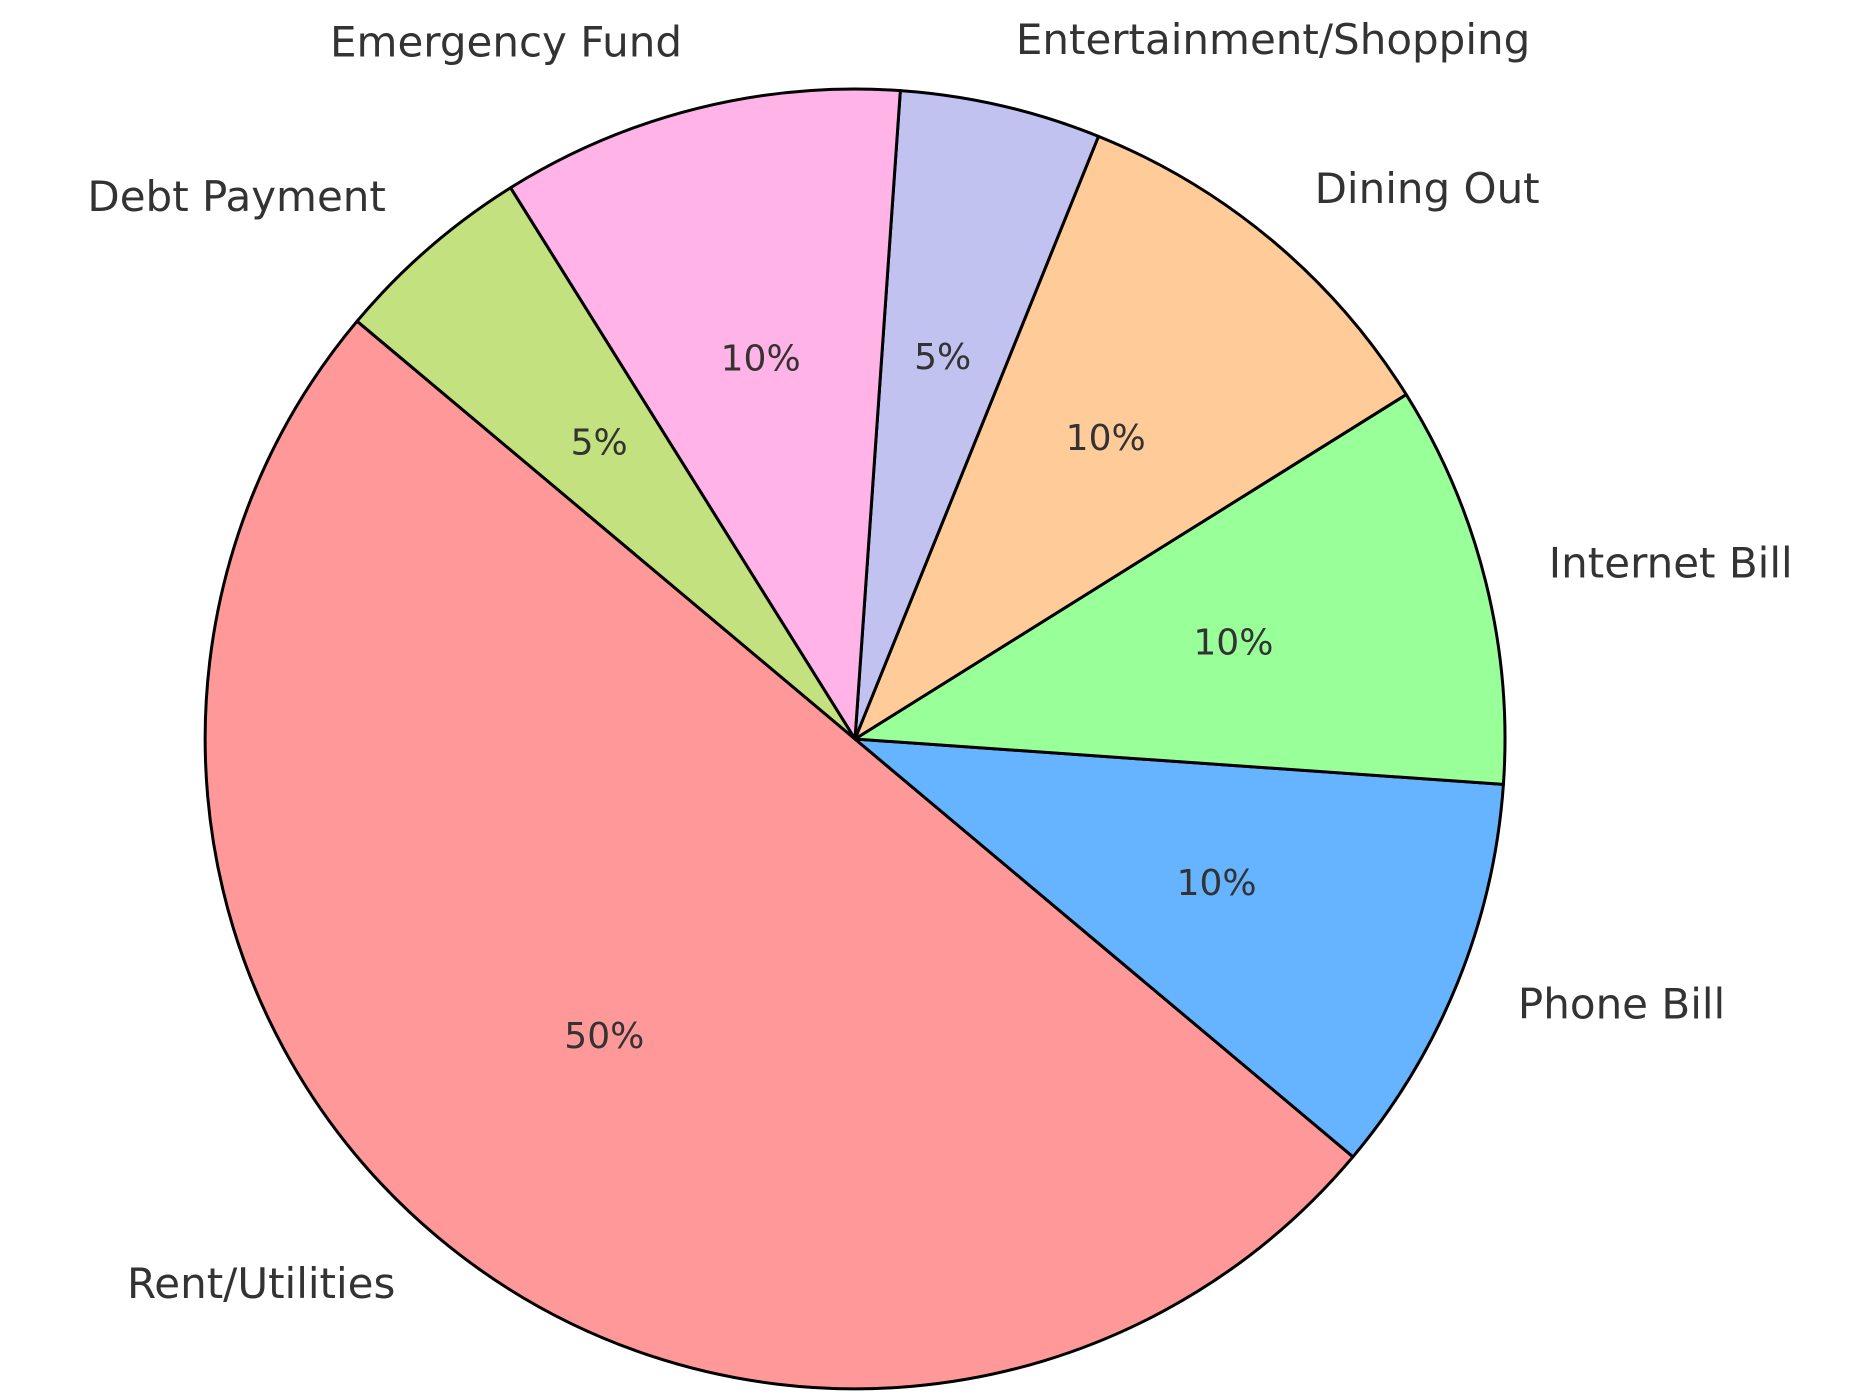 The width and height of the screenshot is (1863, 1397). Describe the element at coordinates (236, 196) in the screenshot. I see `slice-label: Debt Payment` at that location.